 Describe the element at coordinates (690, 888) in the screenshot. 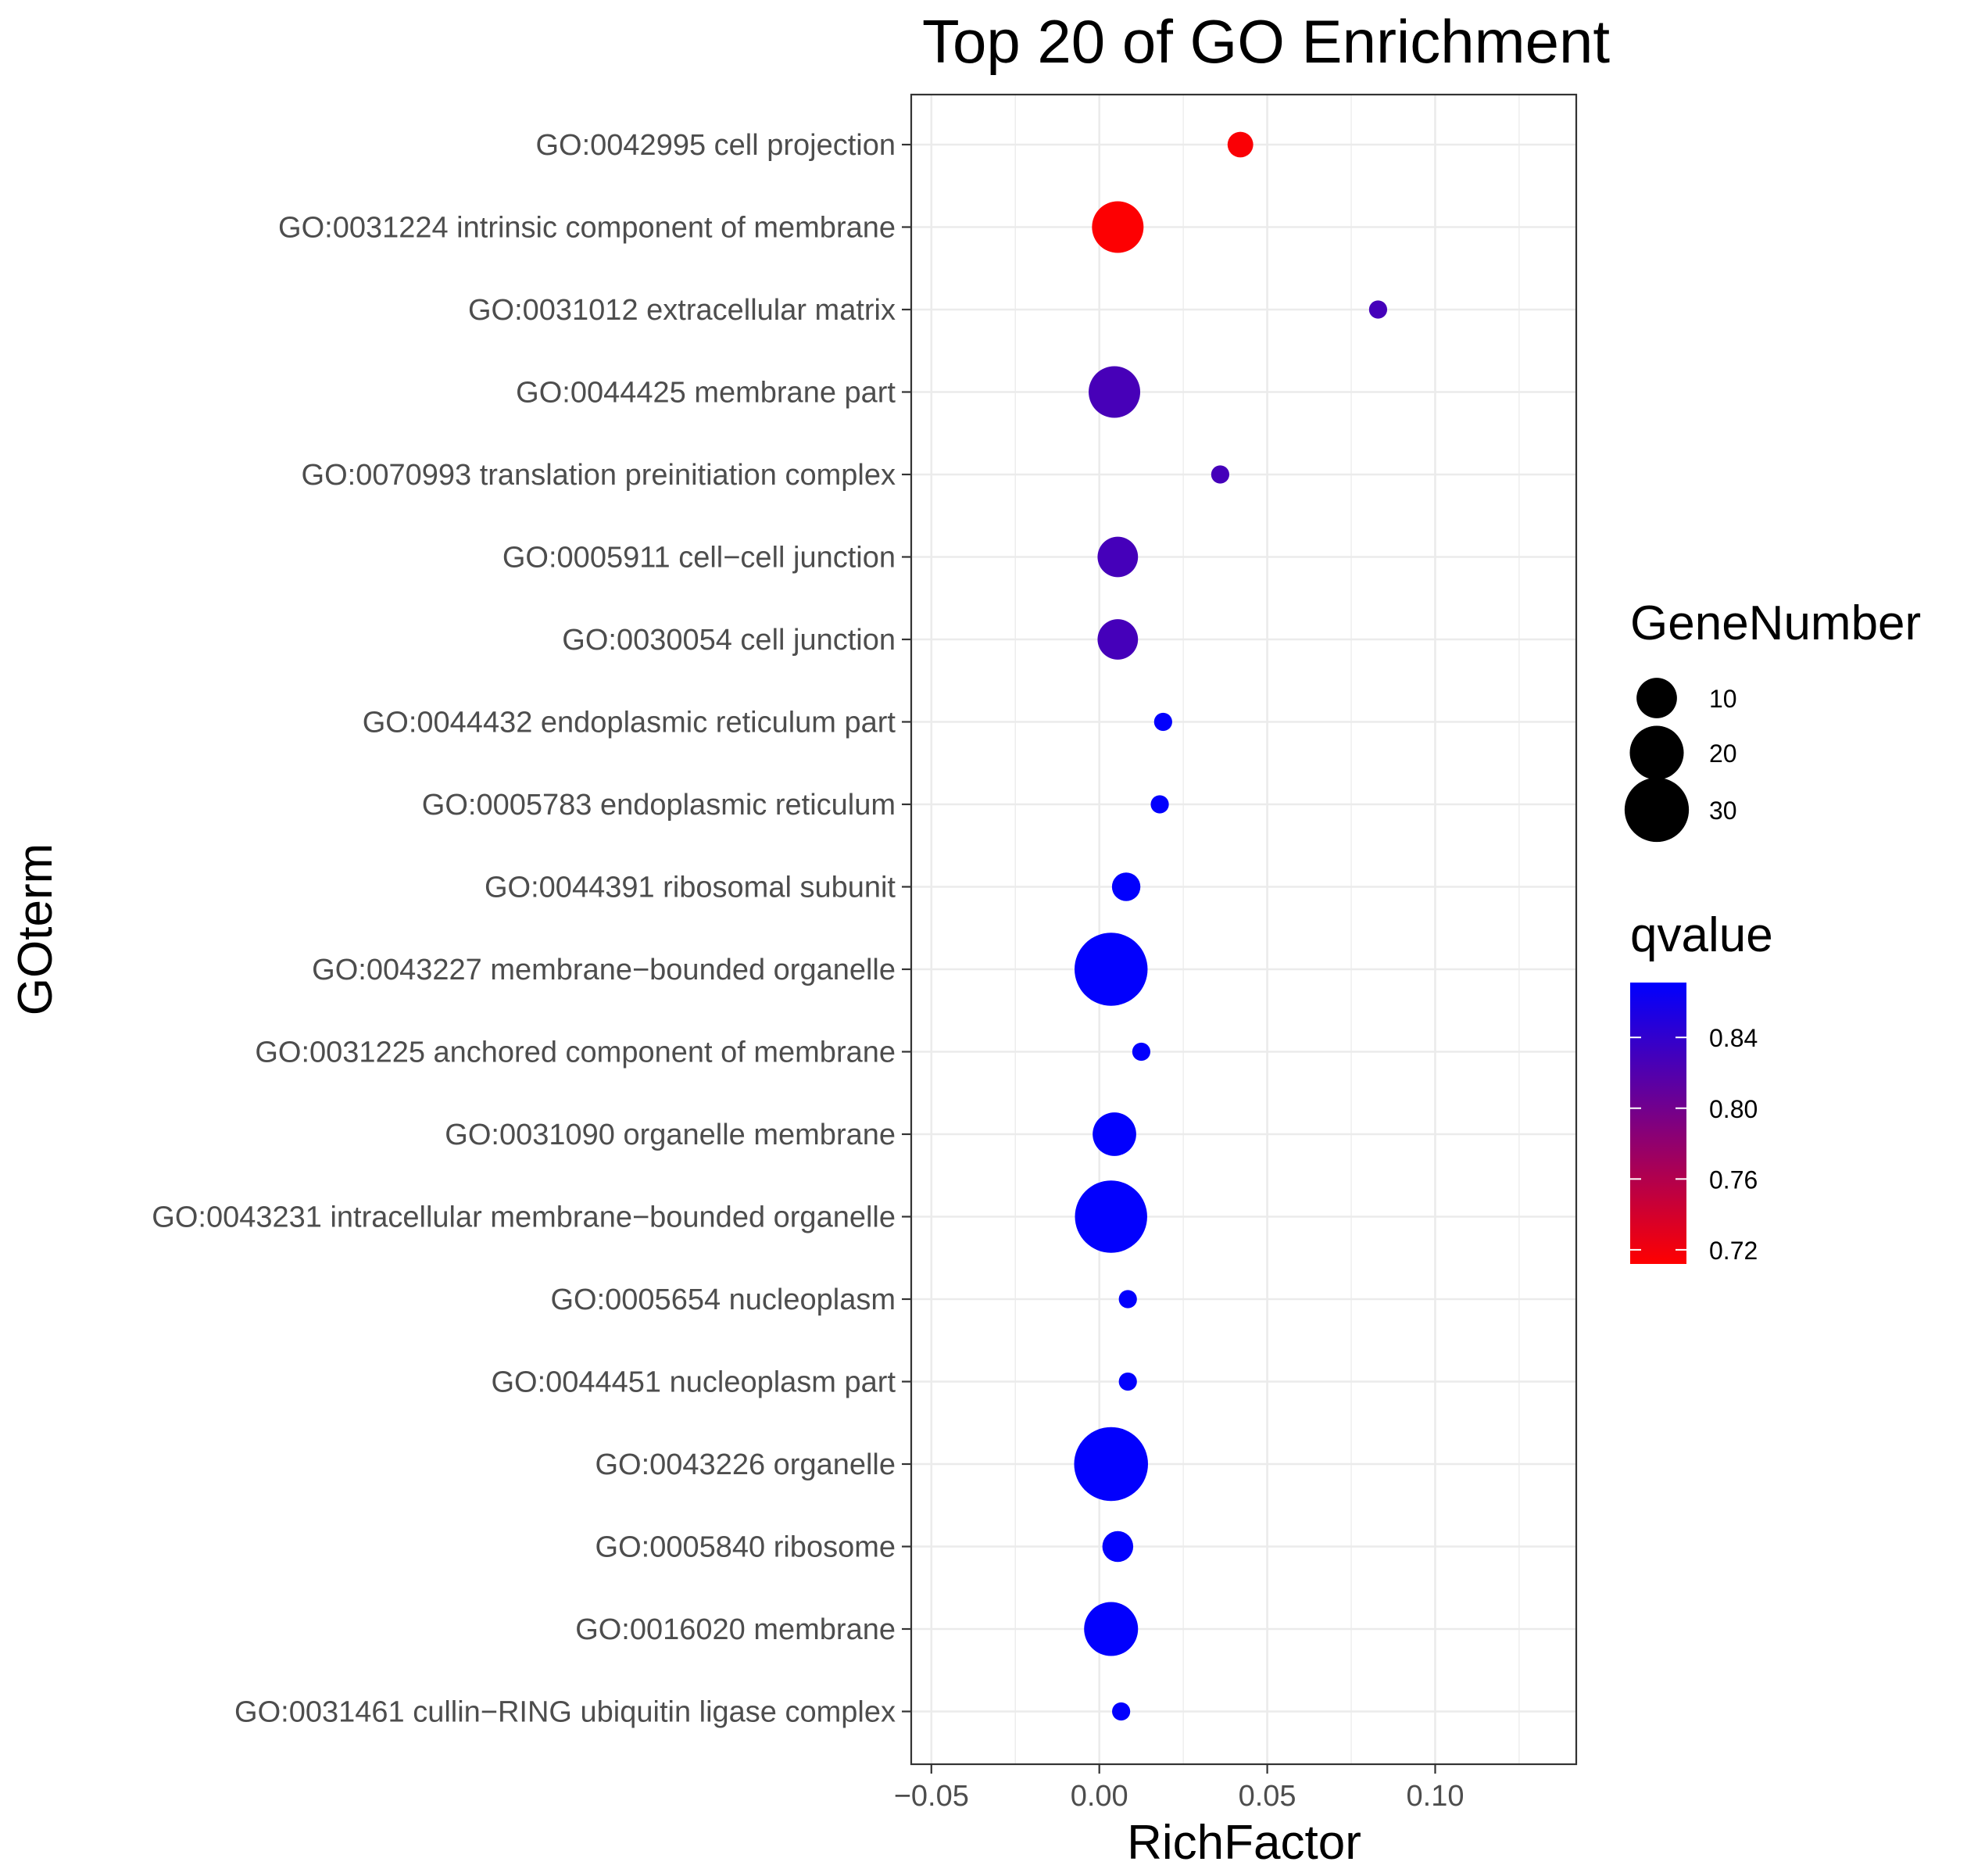

I see `y-tick-label: GO:0044391 ribosomal subunit` at that location.